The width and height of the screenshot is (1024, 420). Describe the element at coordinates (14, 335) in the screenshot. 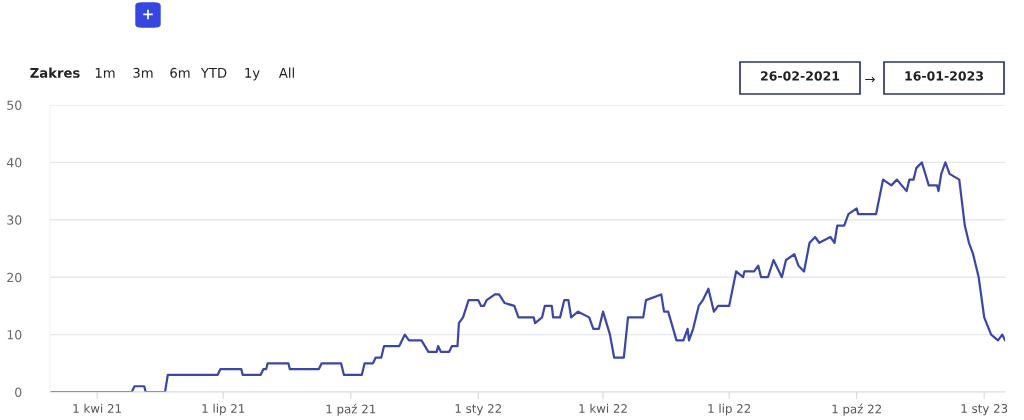

I see `y-tick-label: 10` at that location.